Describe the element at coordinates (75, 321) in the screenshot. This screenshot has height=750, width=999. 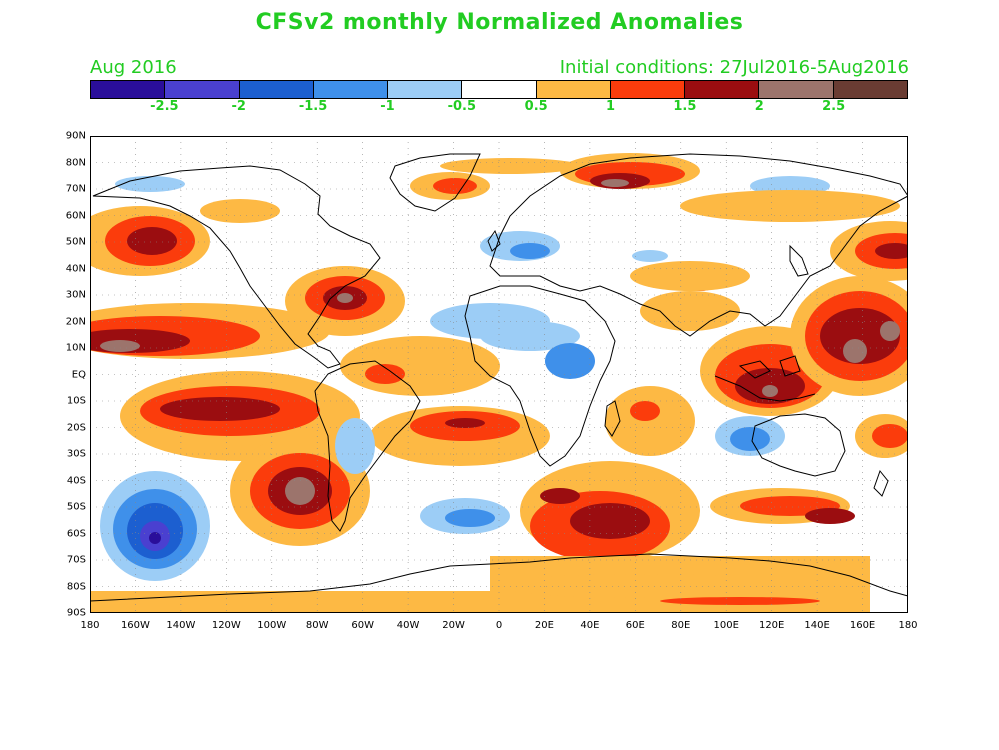
I see `latitude-label: 20N` at that location.